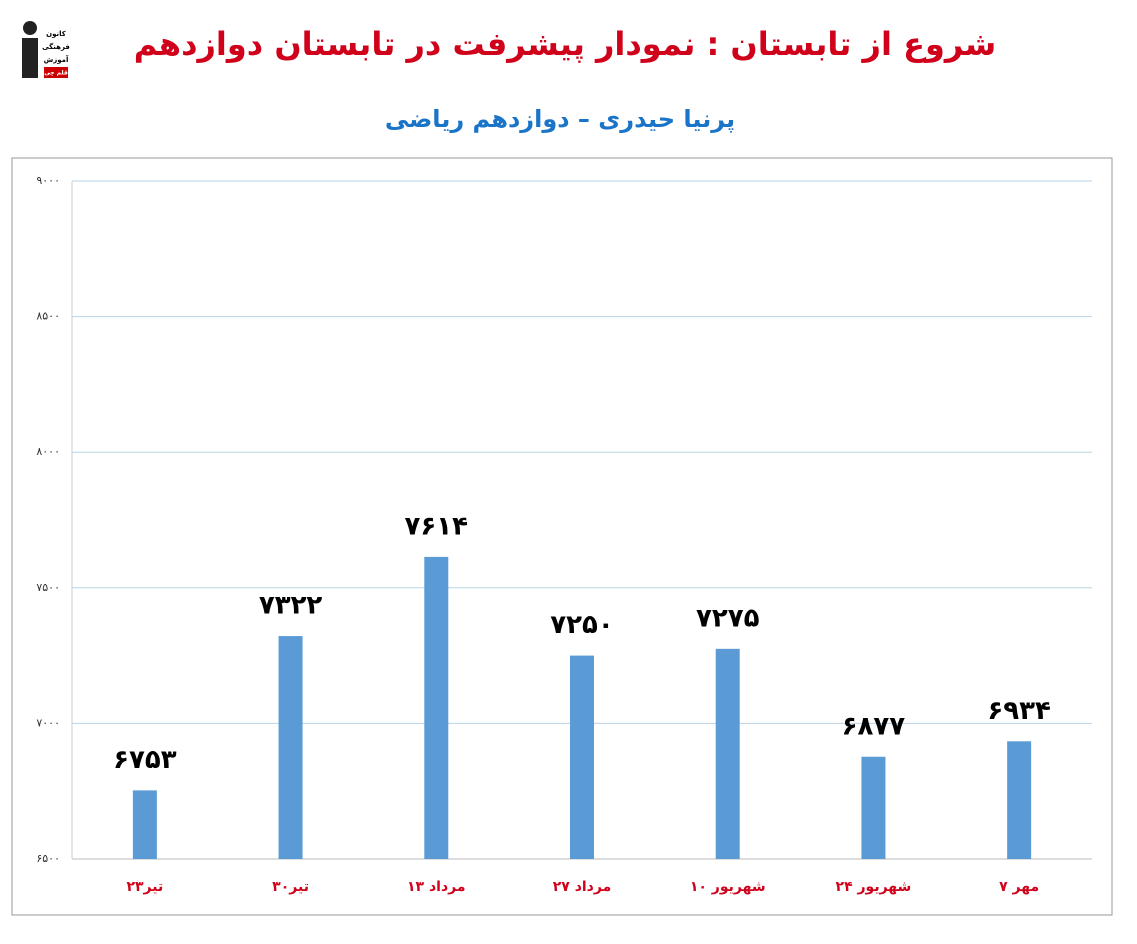  Describe the element at coordinates (56, 46) in the screenshot. I see `logo-text: فرهنگی` at that location.